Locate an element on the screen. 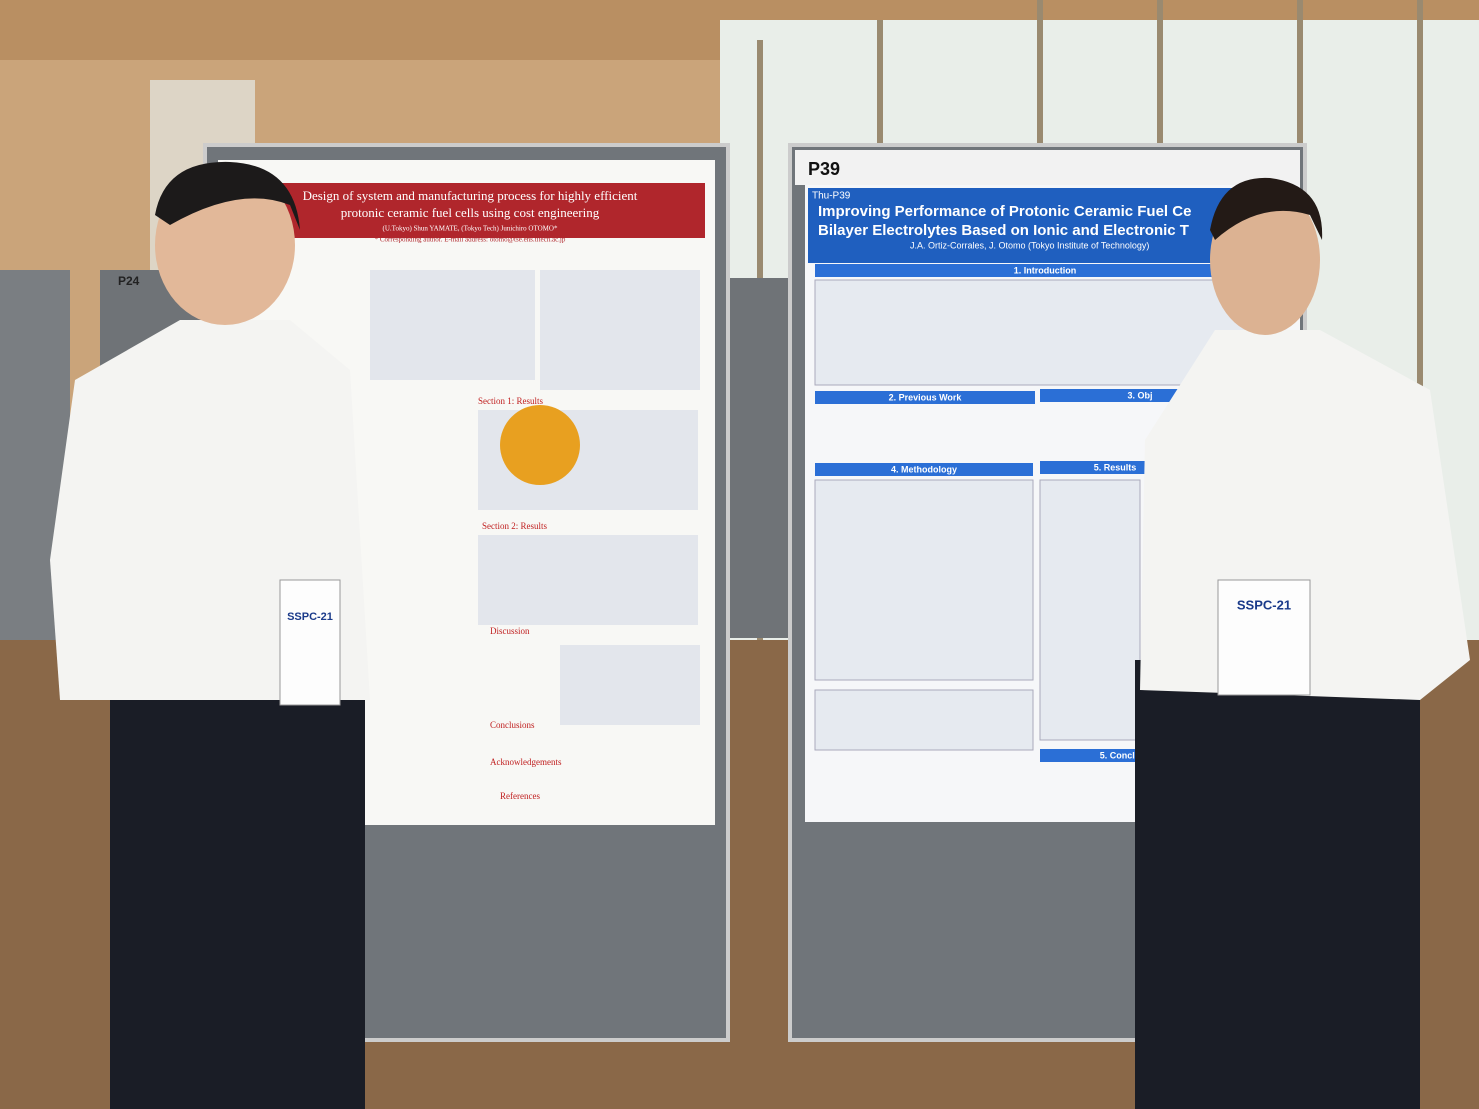 This screenshot has width=1479, height=1109. board-label: P24 is located at coordinates (129, 281).